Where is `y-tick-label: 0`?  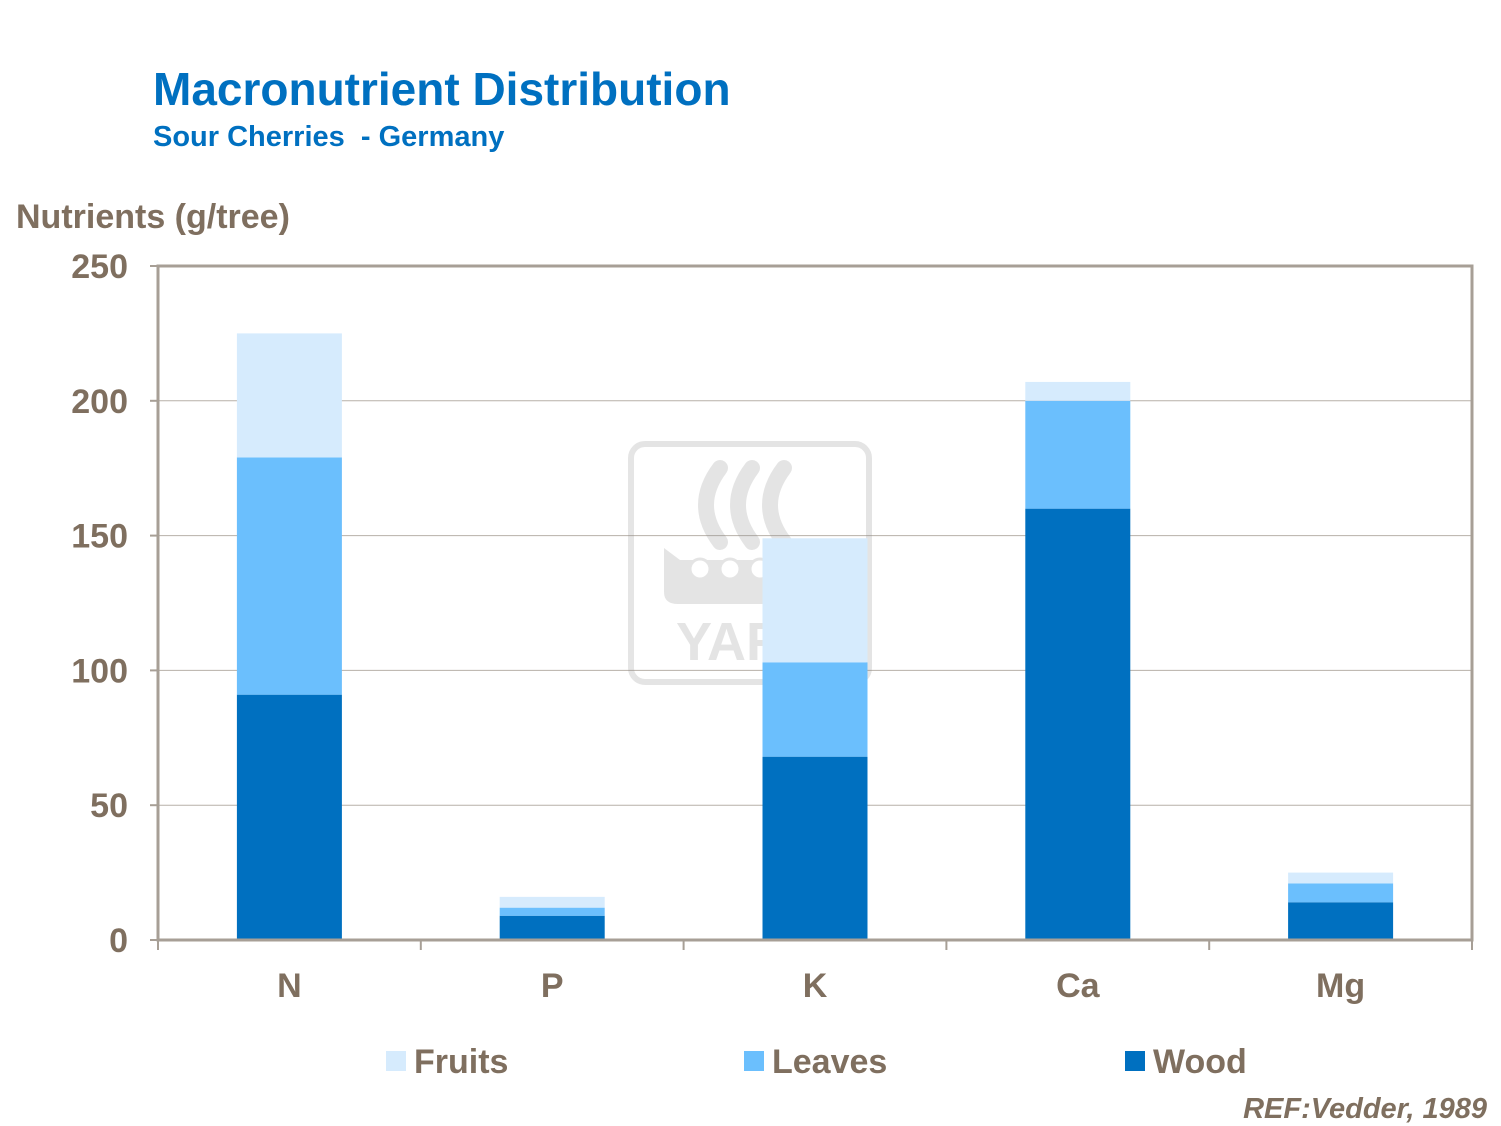
y-tick-label: 0 is located at coordinates (118, 941).